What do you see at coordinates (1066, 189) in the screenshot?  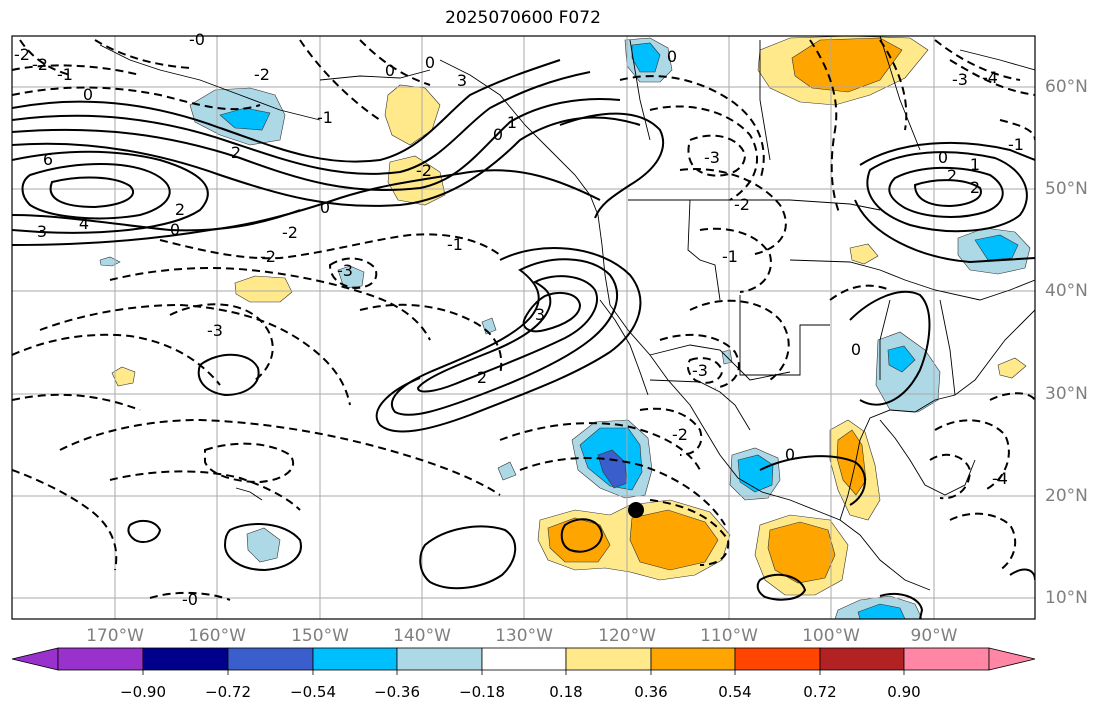 I see `lat-label: 50°N` at bounding box center [1066, 189].